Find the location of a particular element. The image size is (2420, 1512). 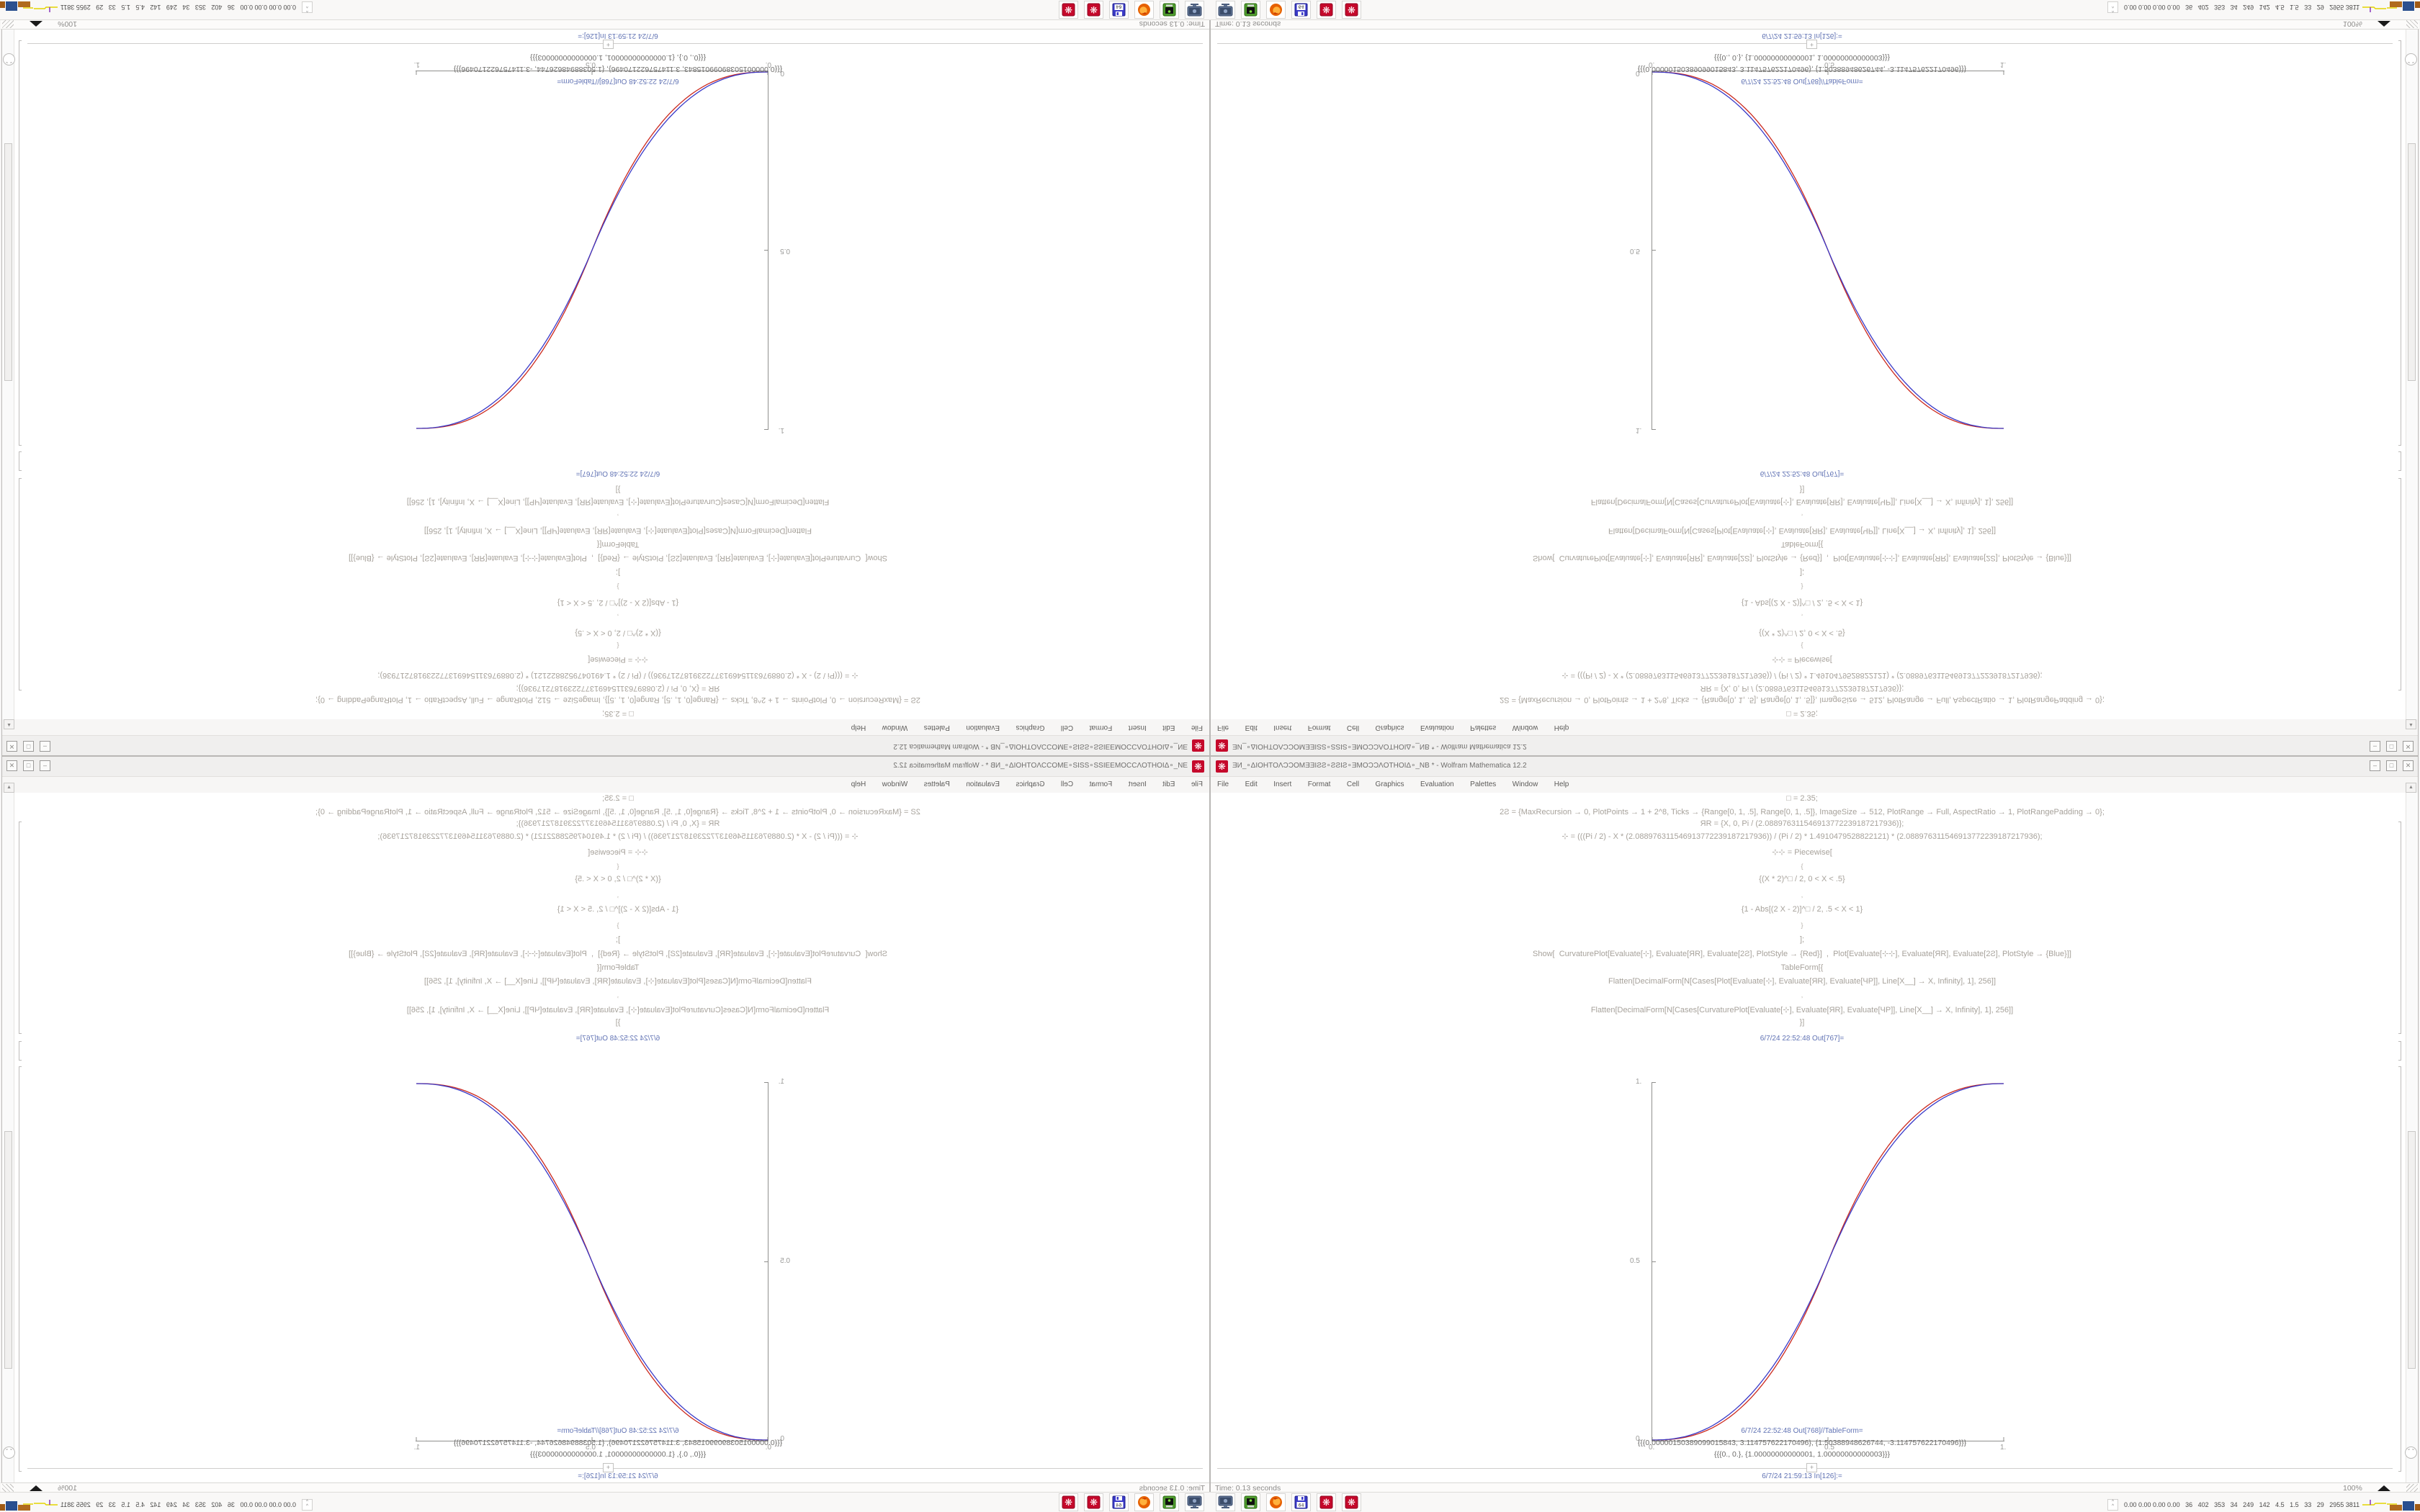

menu-edit: Edit is located at coordinates (1251, 728).